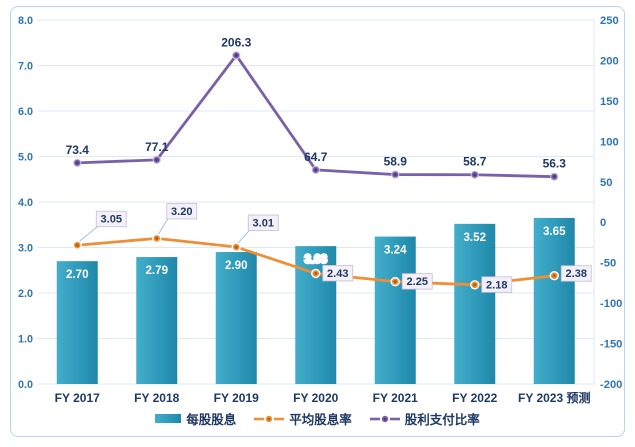  Describe the element at coordinates (156, 398) in the screenshot. I see `category-label: FY 2018` at that location.